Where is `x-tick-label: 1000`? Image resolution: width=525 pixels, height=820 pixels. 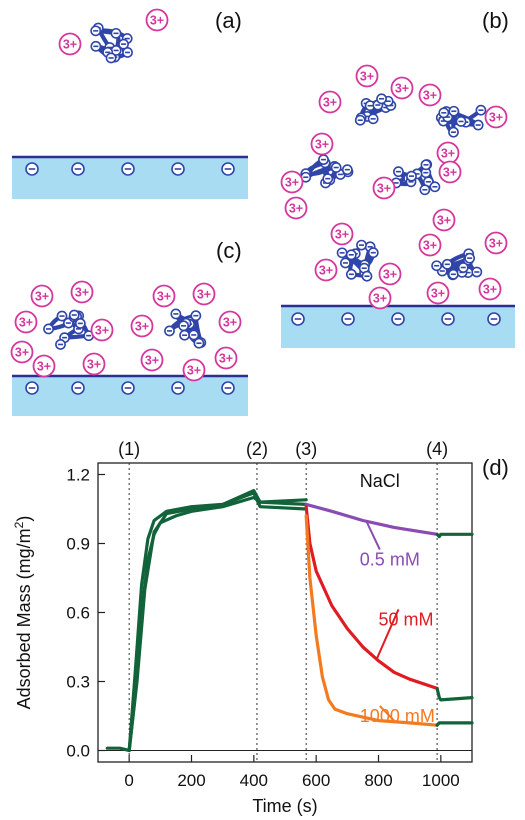 x-tick-label: 1000 is located at coordinates (441, 780).